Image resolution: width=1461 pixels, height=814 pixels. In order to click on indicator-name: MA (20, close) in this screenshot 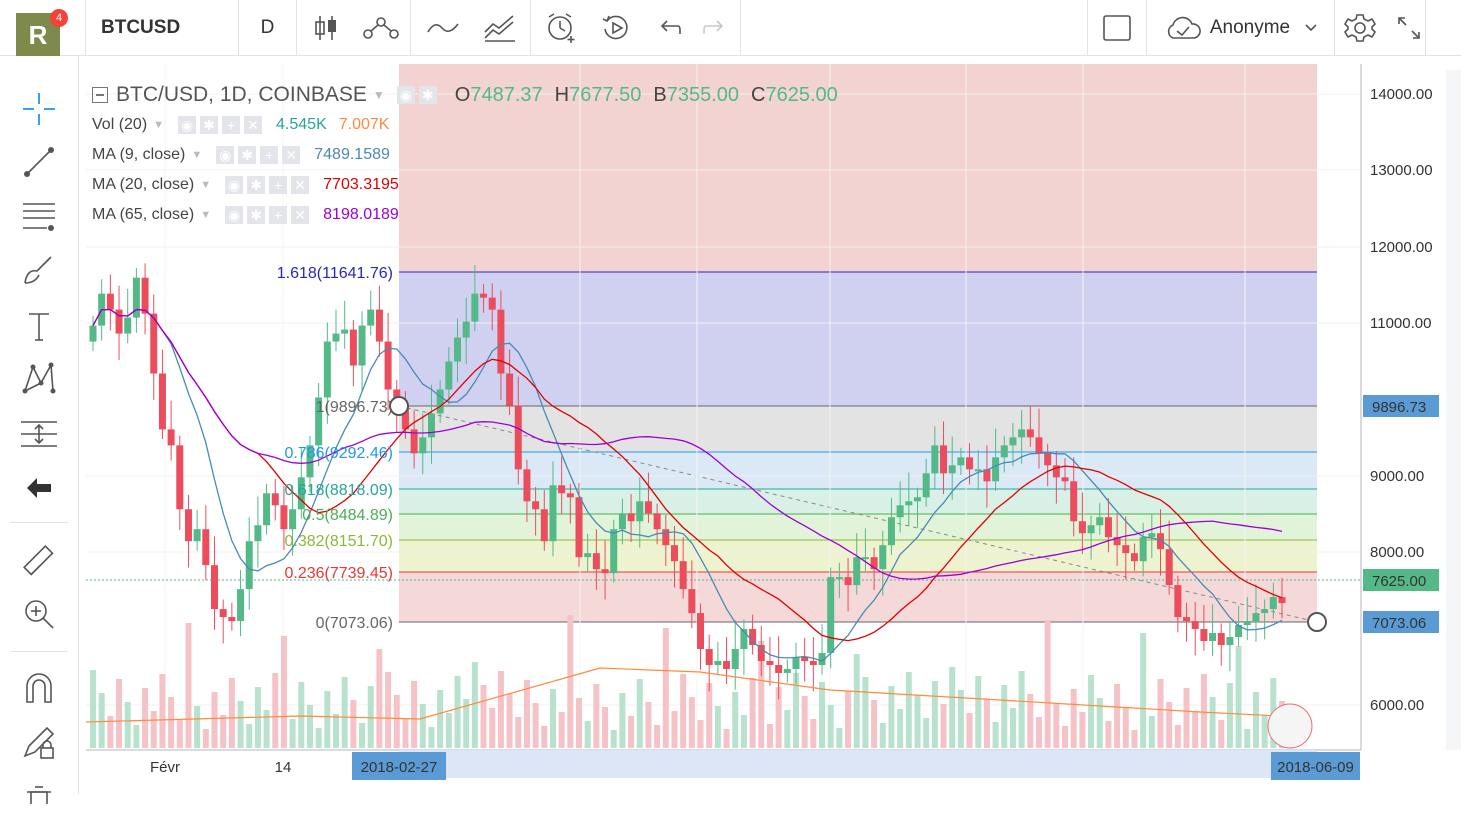, I will do `click(143, 184)`.